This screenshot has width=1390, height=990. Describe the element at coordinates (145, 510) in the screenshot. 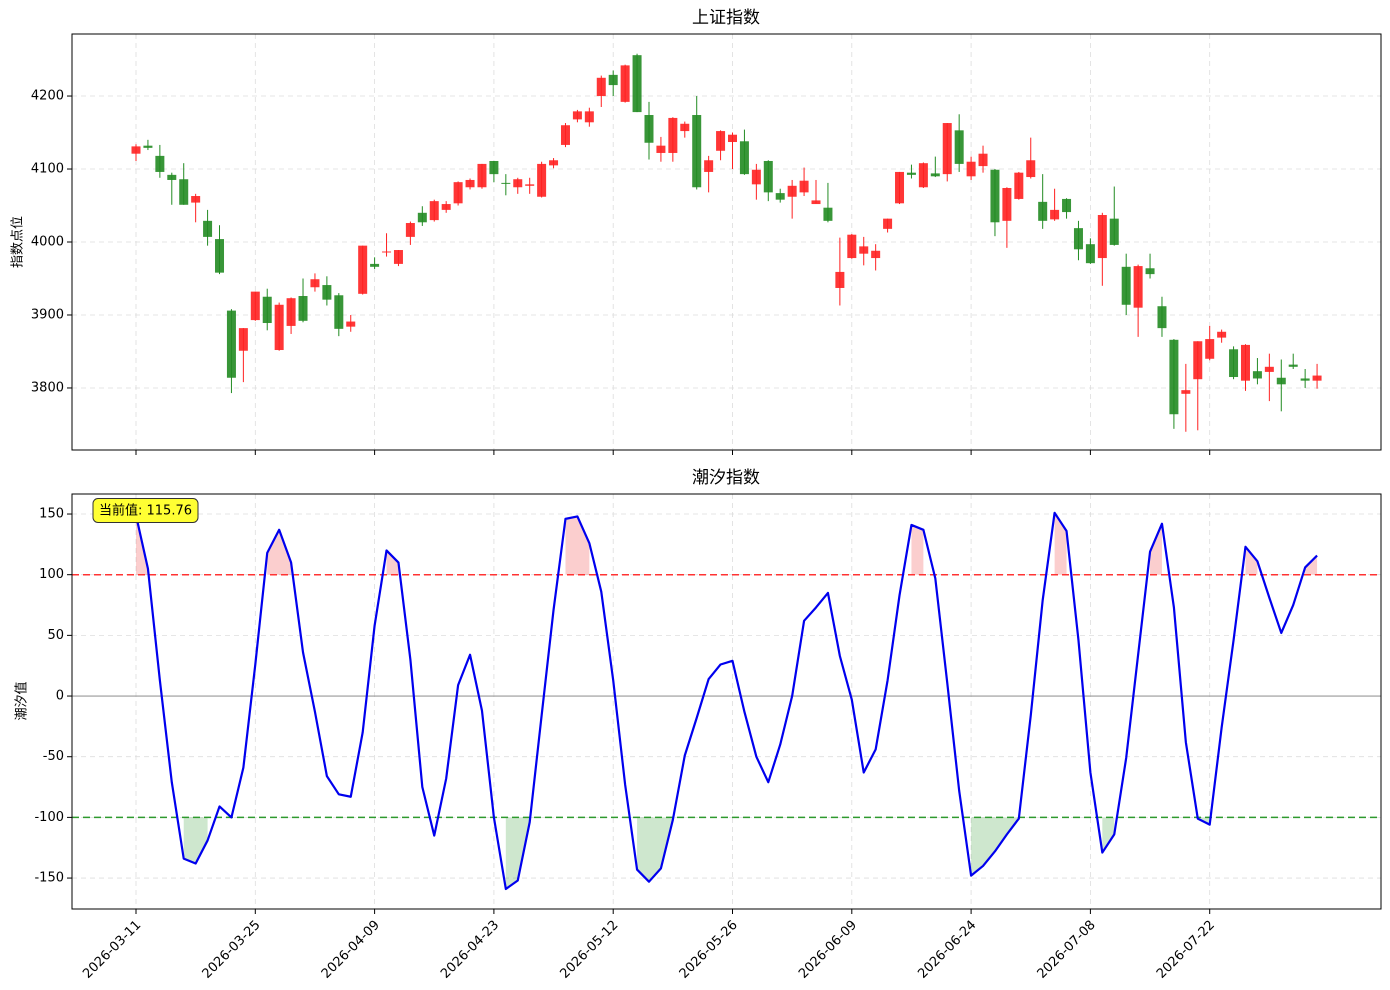

I see `annotation-box` at that location.